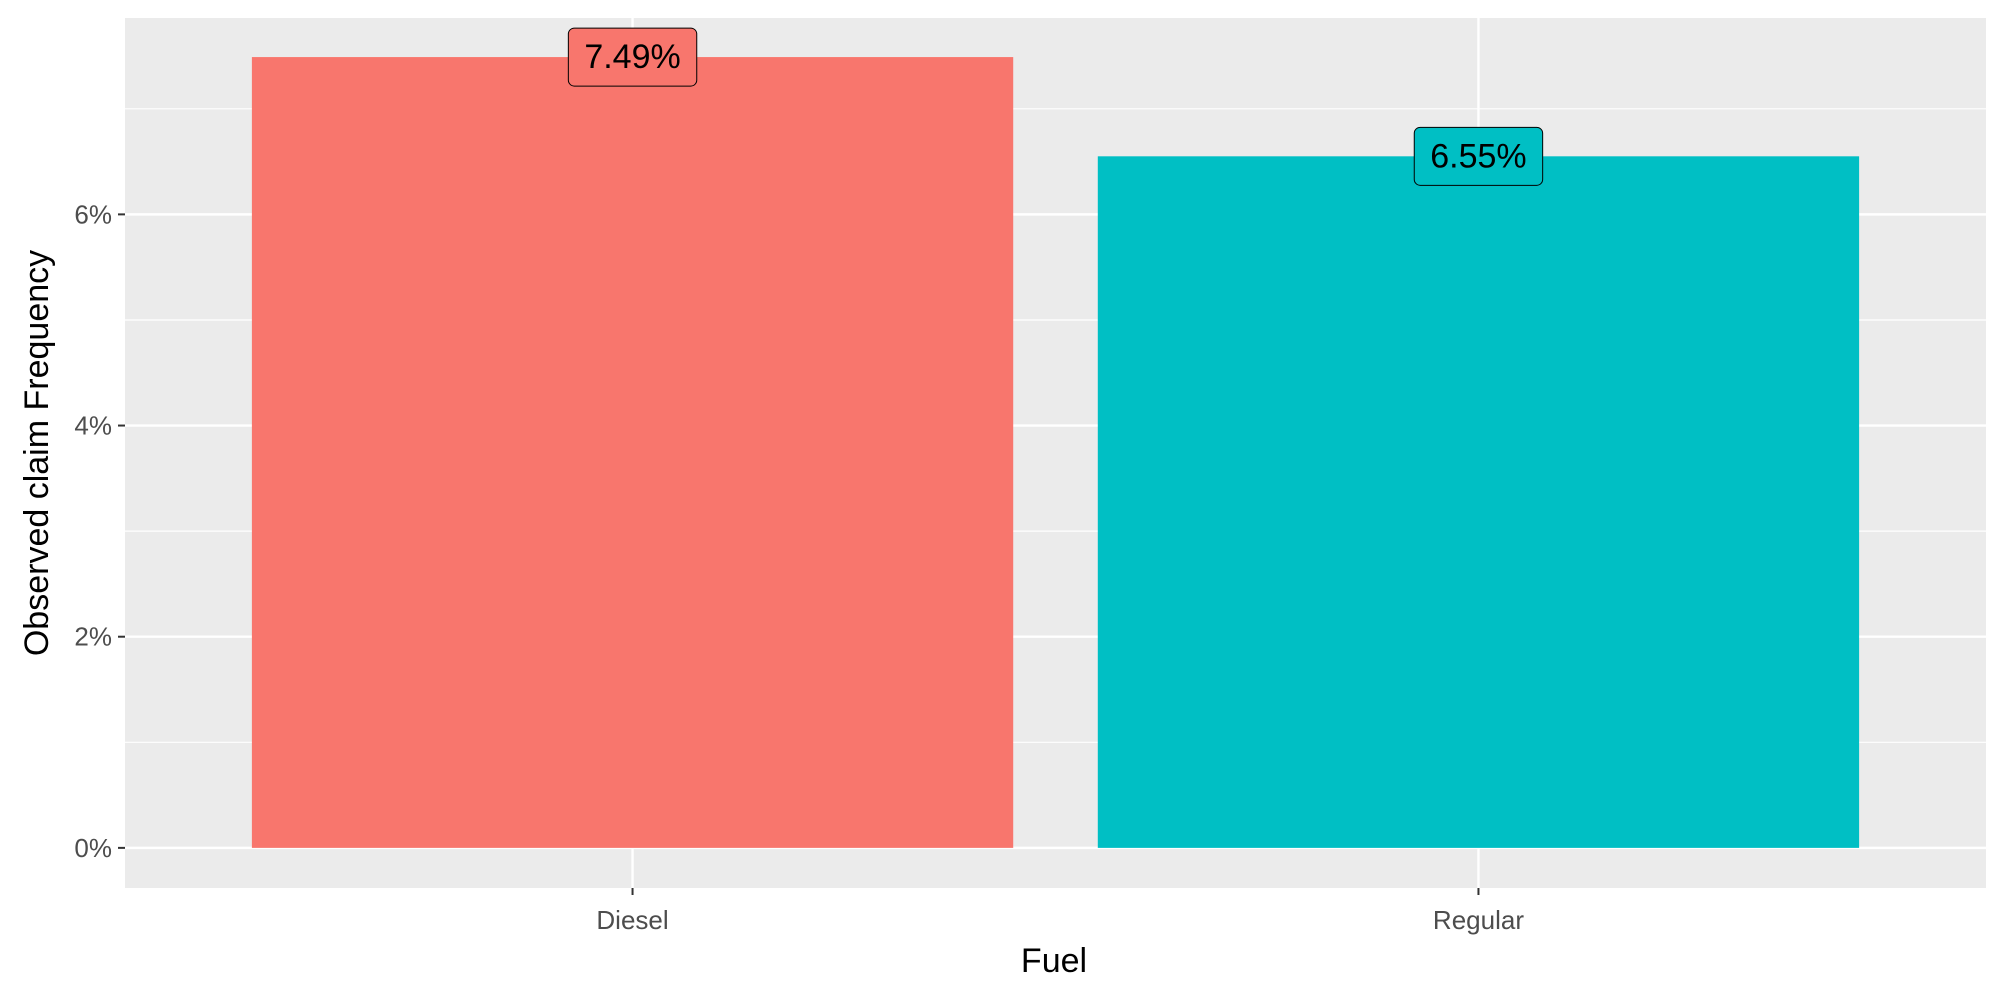 The height and width of the screenshot is (1000, 2000). What do you see at coordinates (93, 214) in the screenshot?
I see `y-tick-label: 6%` at bounding box center [93, 214].